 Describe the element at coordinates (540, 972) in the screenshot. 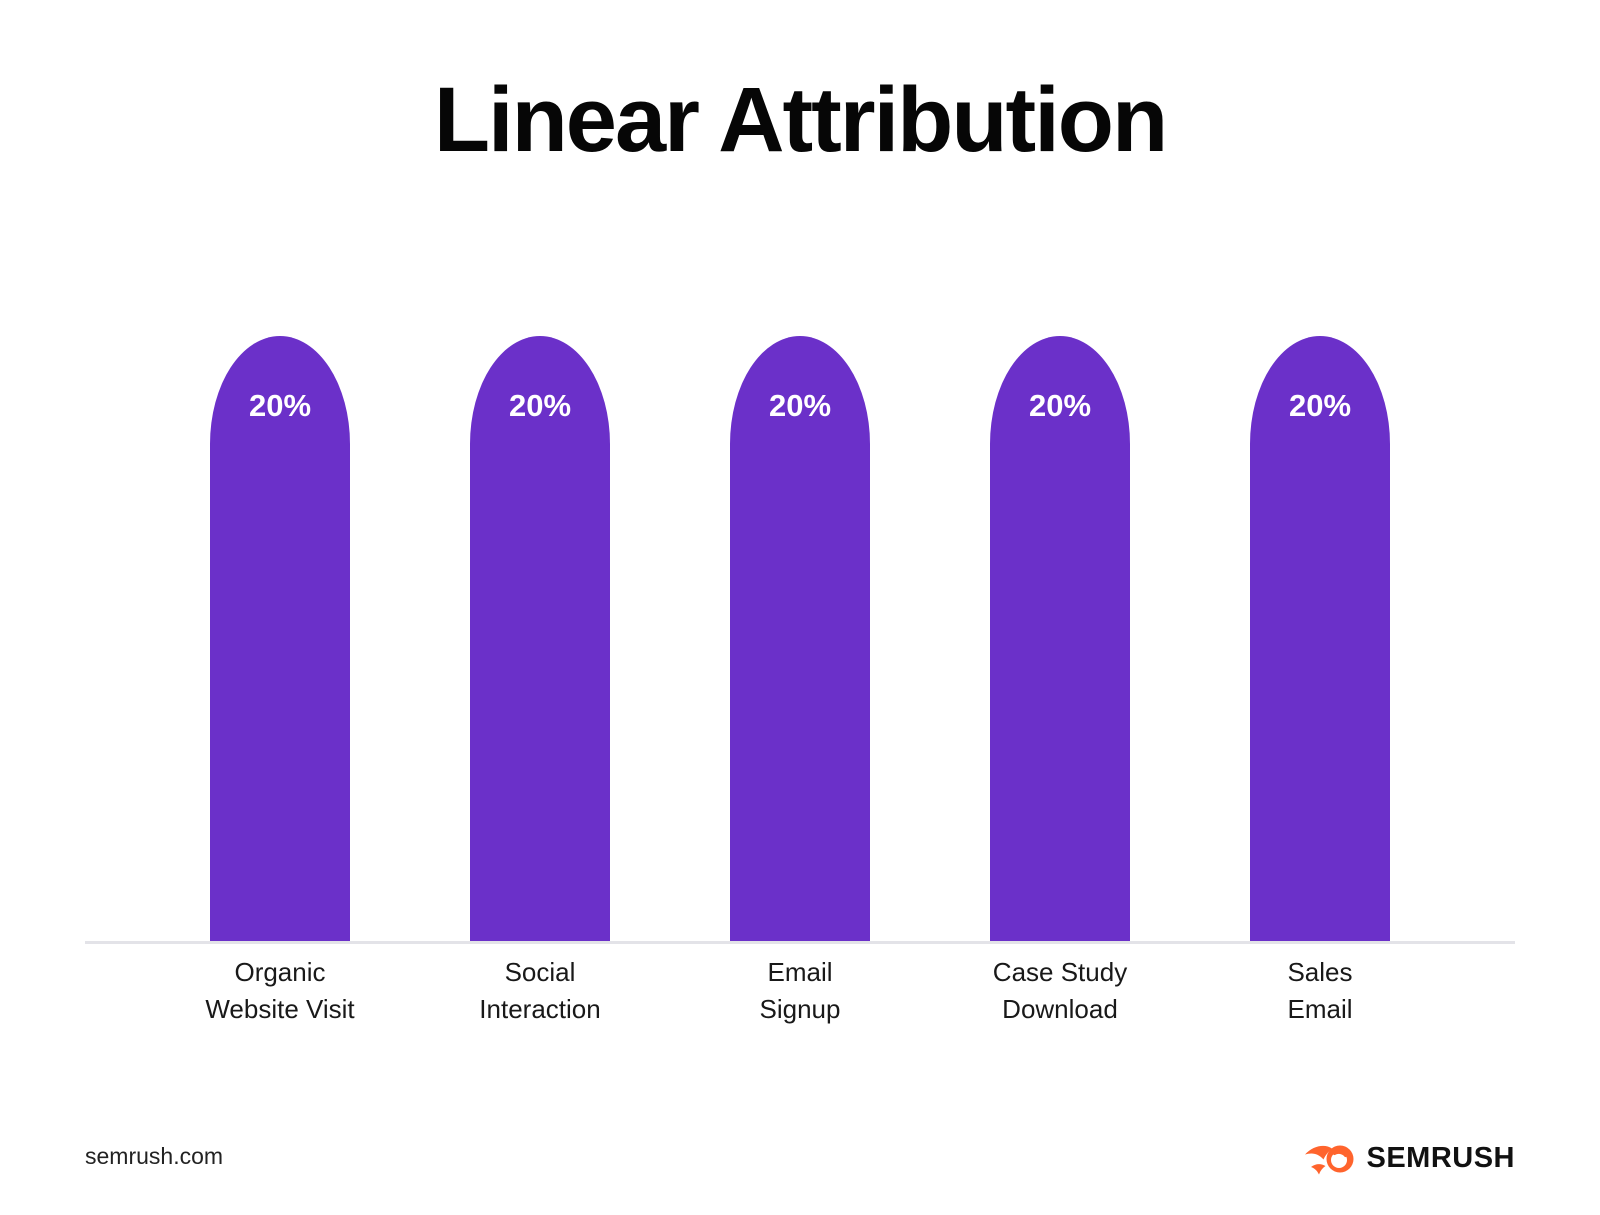

I see `category-label-line: Social` at that location.